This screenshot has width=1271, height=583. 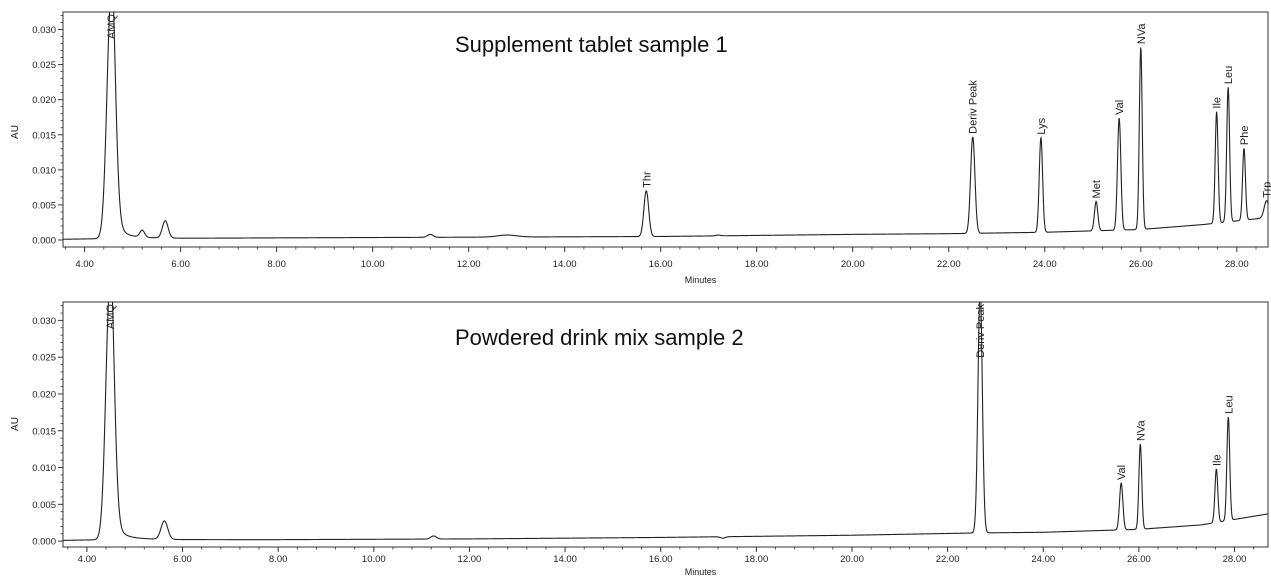 What do you see at coordinates (599, 337) in the screenshot?
I see `chart-title: Powdered drink mix sample 2` at bounding box center [599, 337].